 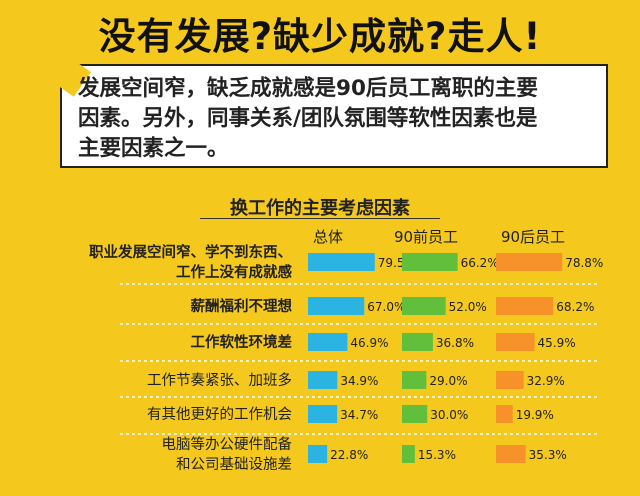 I want to click on value-label-2-1: 36.8%, so click(x=455, y=343).